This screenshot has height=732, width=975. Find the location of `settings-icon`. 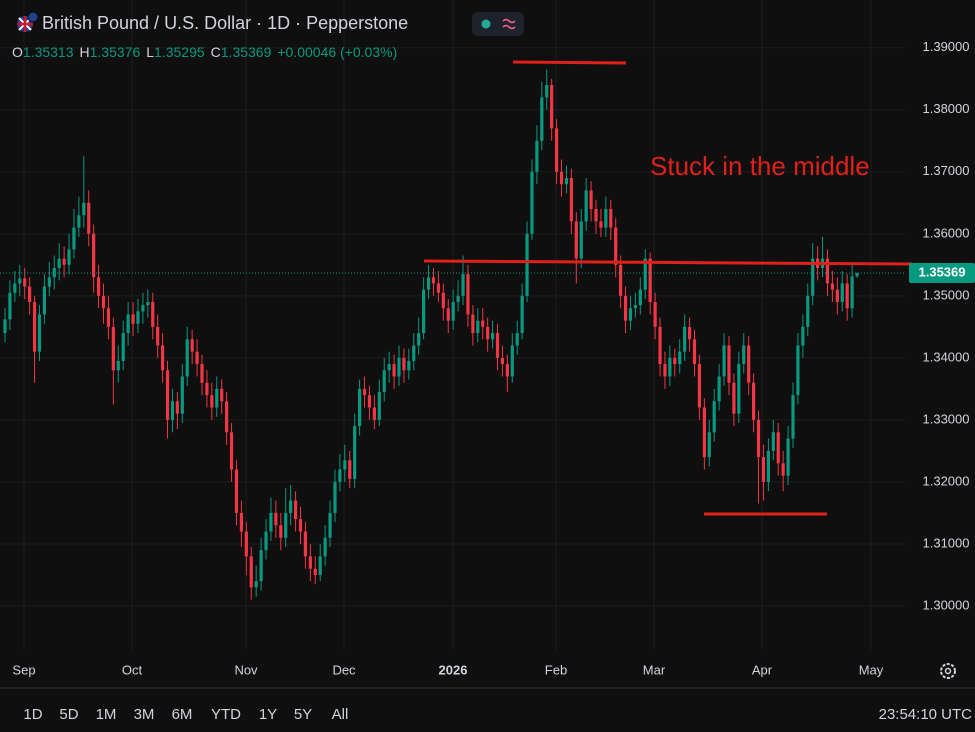

settings-icon is located at coordinates (948, 671).